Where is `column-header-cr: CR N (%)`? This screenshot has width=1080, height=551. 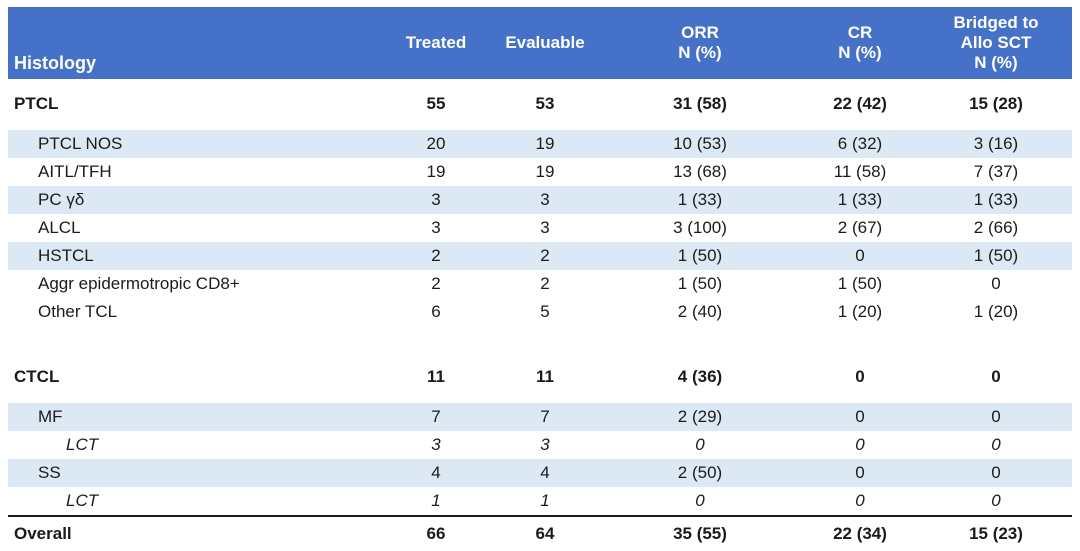 column-header-cr: CR N (%) is located at coordinates (860, 42).